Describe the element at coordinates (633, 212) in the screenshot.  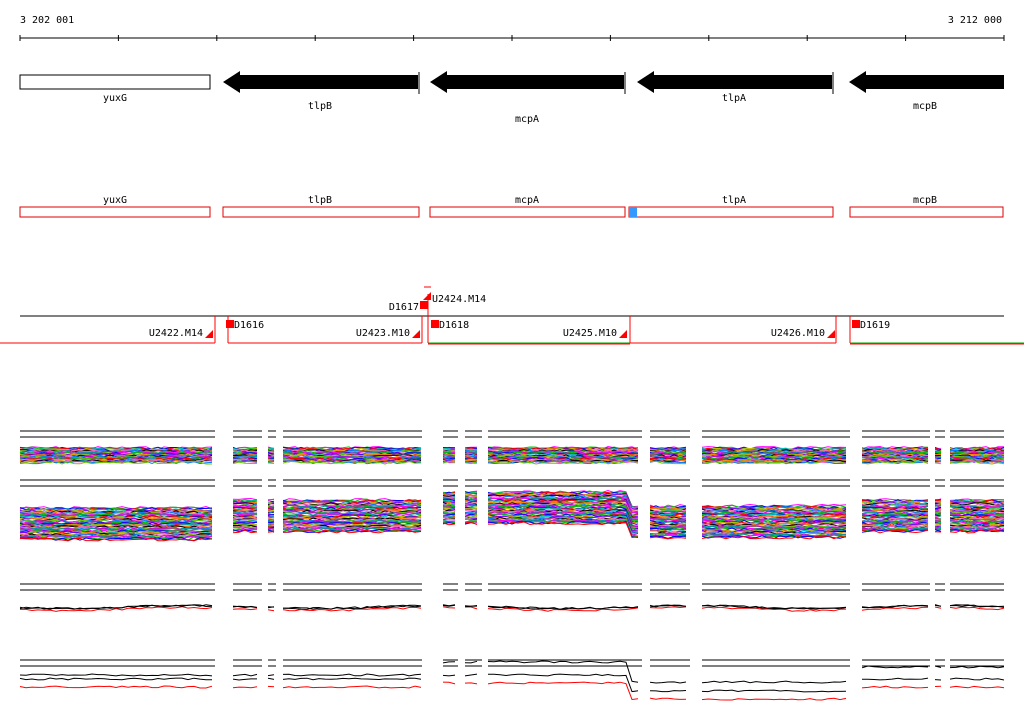
I see `marker-icon` at that location.